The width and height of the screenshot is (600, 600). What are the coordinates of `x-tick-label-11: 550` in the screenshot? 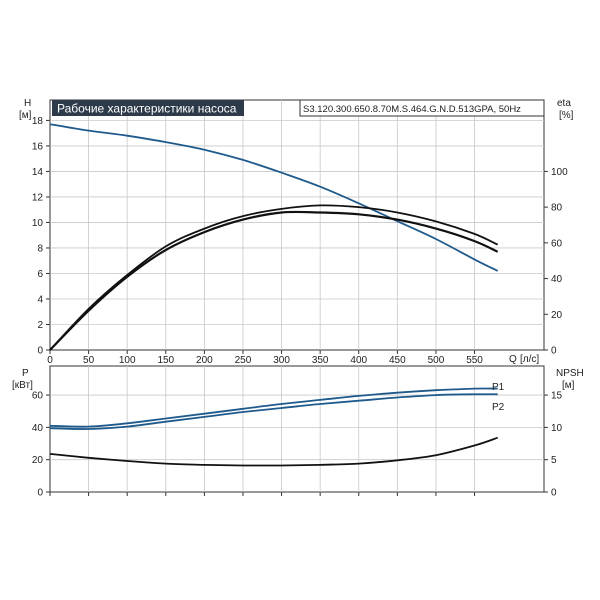 It's located at (474, 360).